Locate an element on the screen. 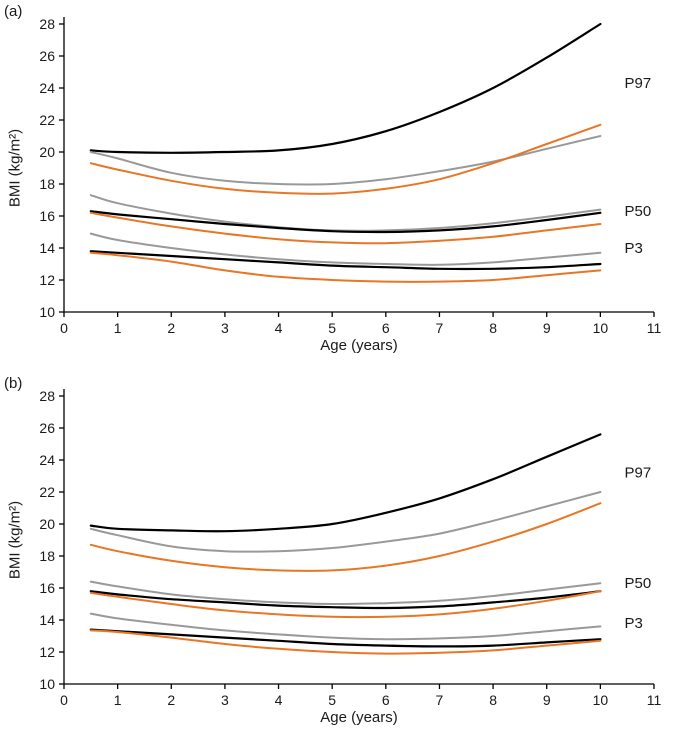 The height and width of the screenshot is (744, 680). panel-b-label: (b) is located at coordinates (13, 383).